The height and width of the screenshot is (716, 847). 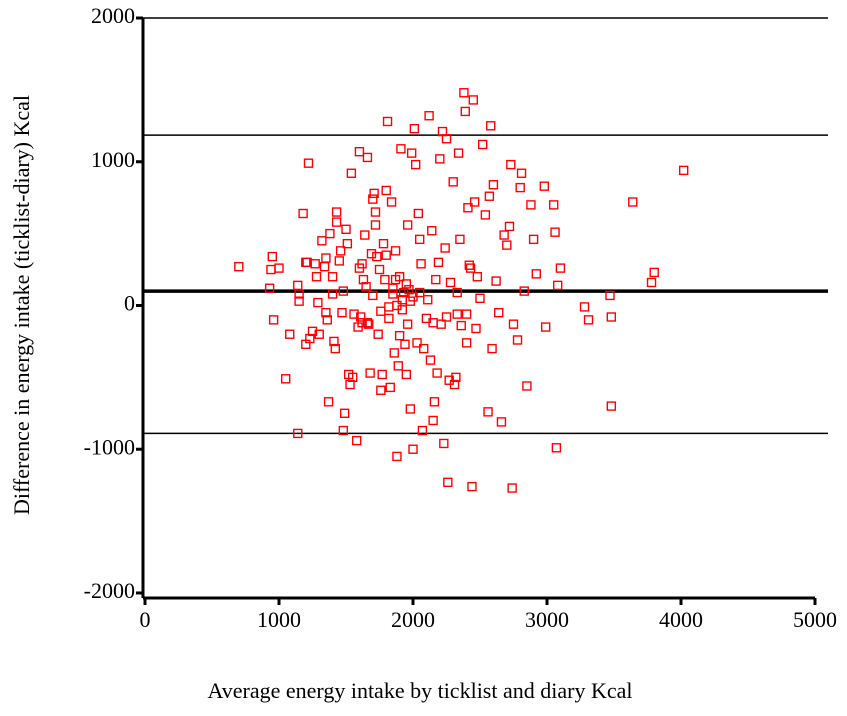 I want to click on x-tick-label: 5000, so click(x=815, y=619).